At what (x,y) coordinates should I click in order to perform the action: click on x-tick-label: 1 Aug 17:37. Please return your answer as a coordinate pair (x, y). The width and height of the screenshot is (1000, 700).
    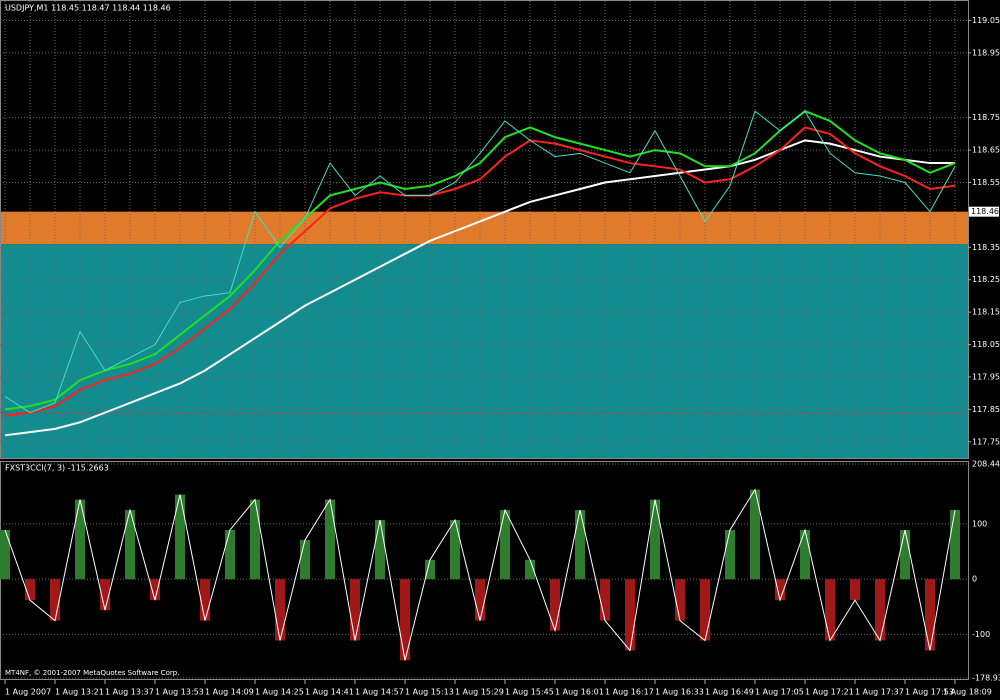
    Looking at the image, I should click on (879, 692).